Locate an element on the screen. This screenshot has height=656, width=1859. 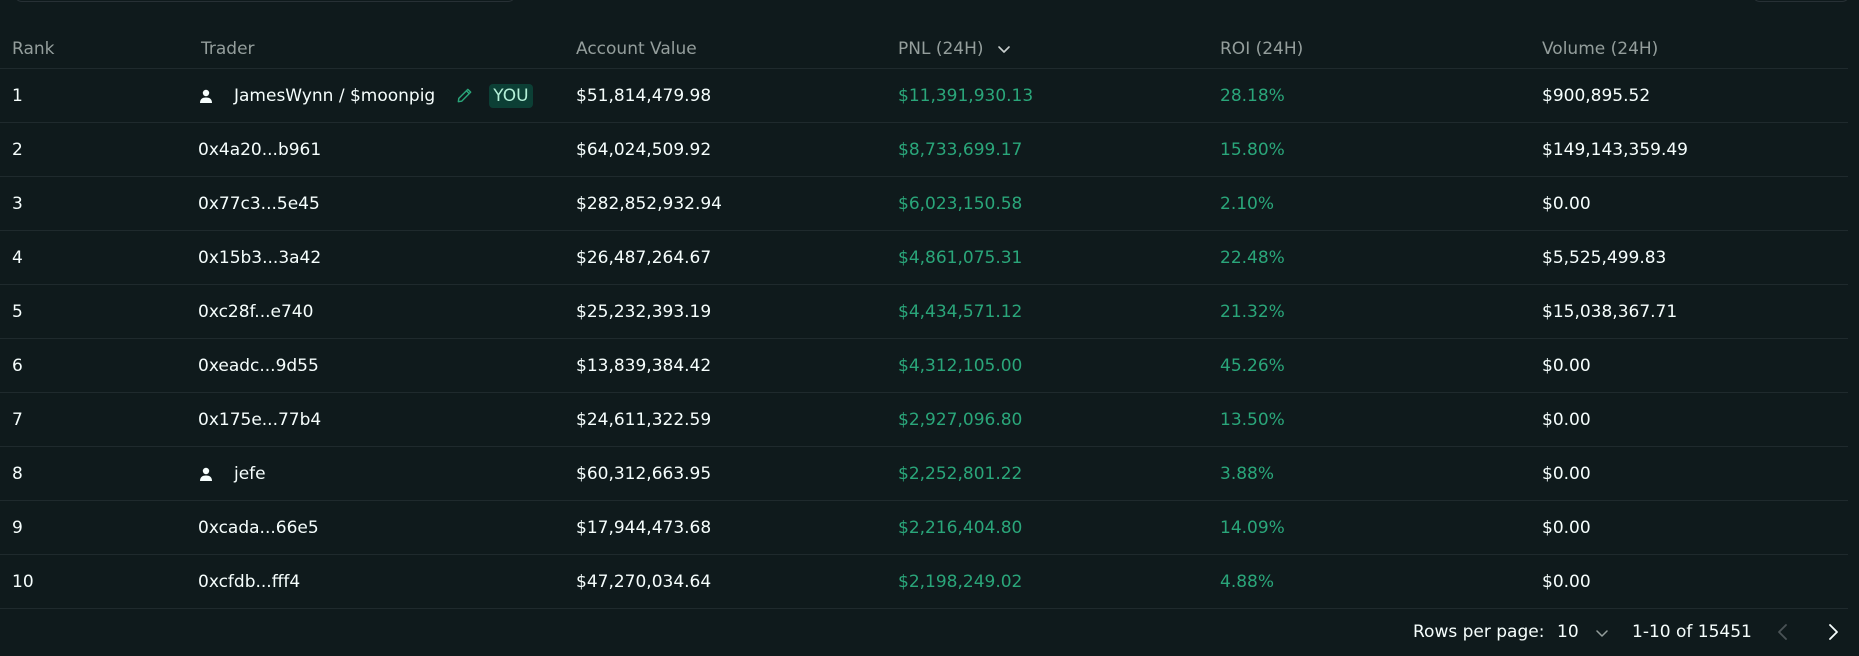
trader-cell-content: JamesWynn / $moonpig YOU is located at coordinates (387, 95).